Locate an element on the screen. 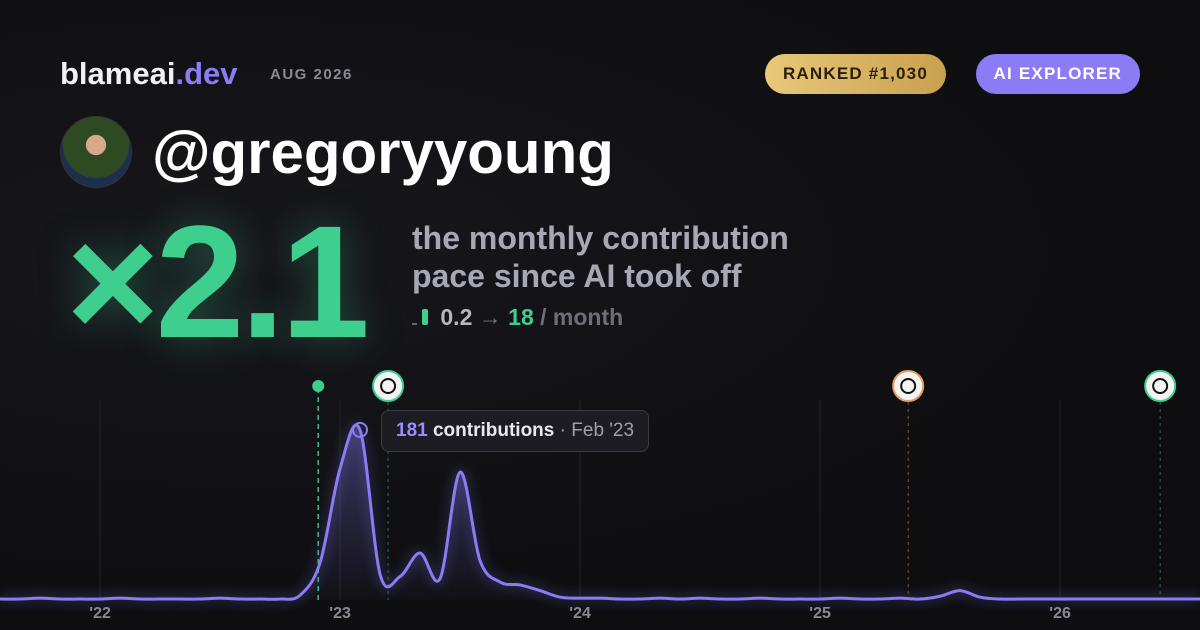 Image resolution: width=1200 pixels, height=630 pixels. x-tick-label: '25 is located at coordinates (820, 613).